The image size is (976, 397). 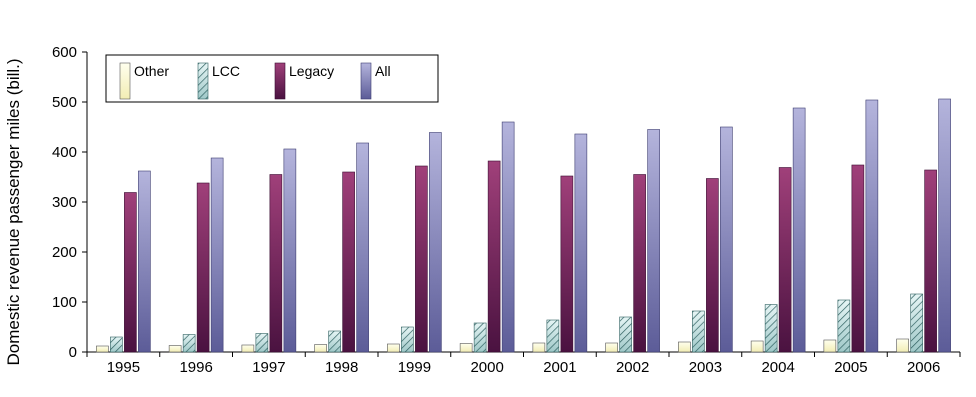 What do you see at coordinates (850, 367) in the screenshot?
I see `x-tick-label: 2005` at bounding box center [850, 367].